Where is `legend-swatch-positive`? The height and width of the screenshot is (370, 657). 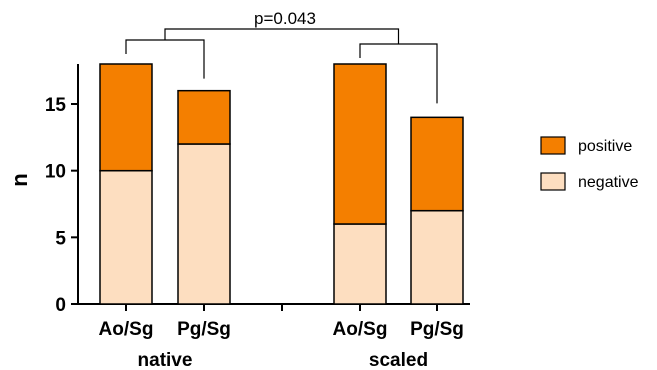
legend-swatch-positive is located at coordinates (553, 145).